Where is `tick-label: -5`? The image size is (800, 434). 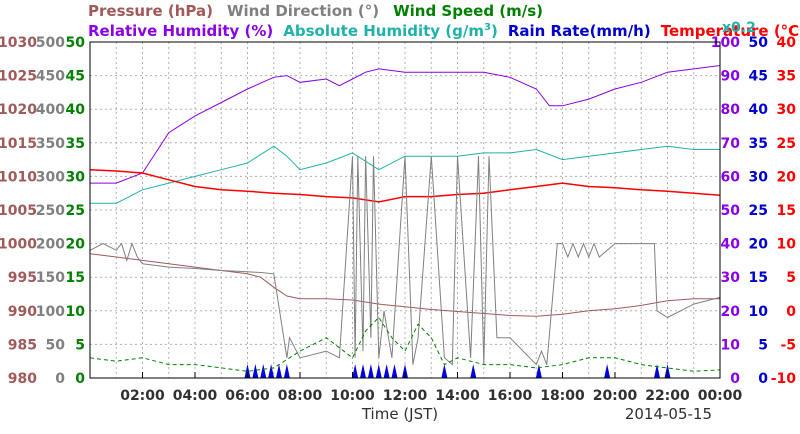
tick-label: -5 is located at coordinates (788, 345).